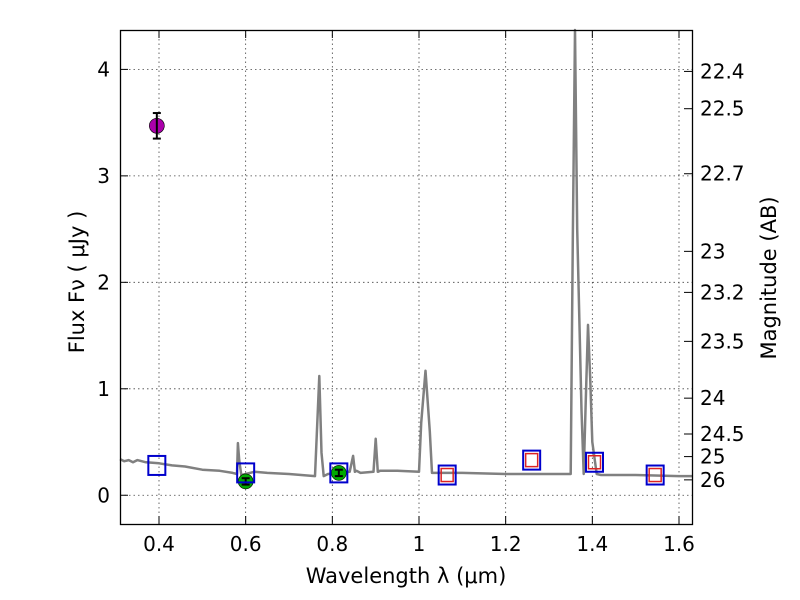 Image resolution: width=800 pixels, height=600 pixels. I want to click on magnitude-tick-label: 24.5, so click(722, 434).